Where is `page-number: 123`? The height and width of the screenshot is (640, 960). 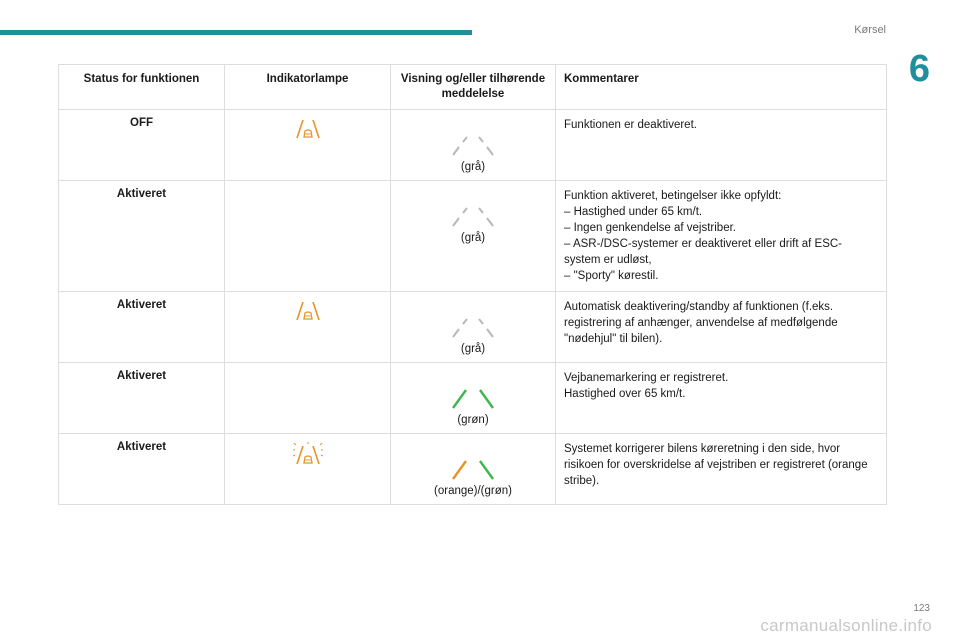
page-number: 123 is located at coordinates (921, 608).